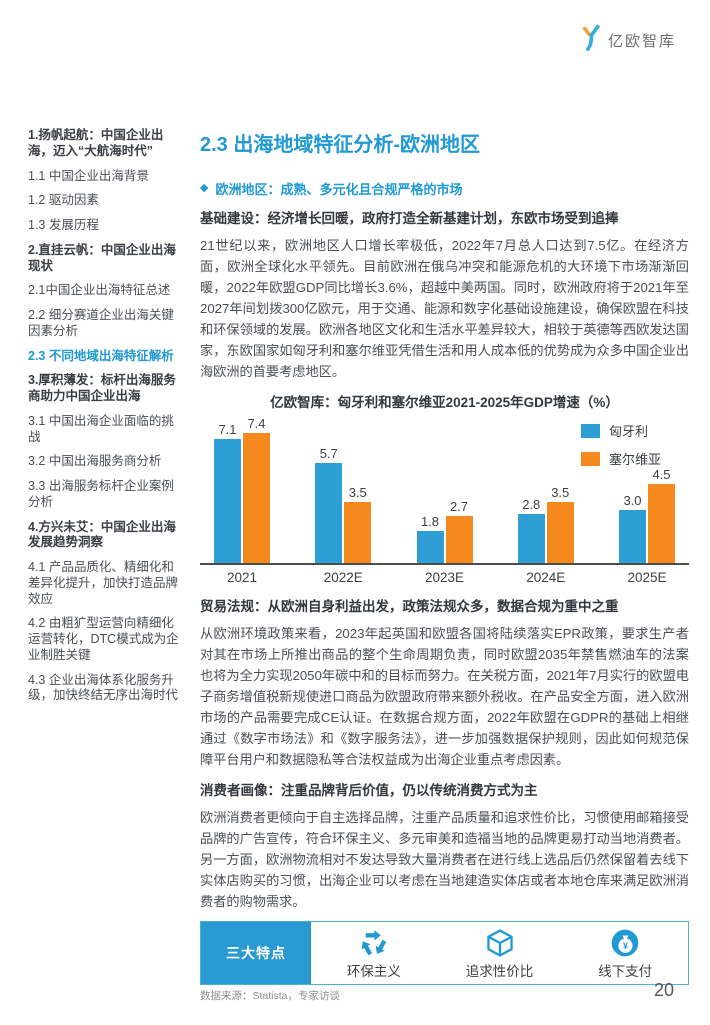  I want to click on toc-item: 1.扬帆起航：中国企业出海，迈入“大航海时代”, so click(96, 143).